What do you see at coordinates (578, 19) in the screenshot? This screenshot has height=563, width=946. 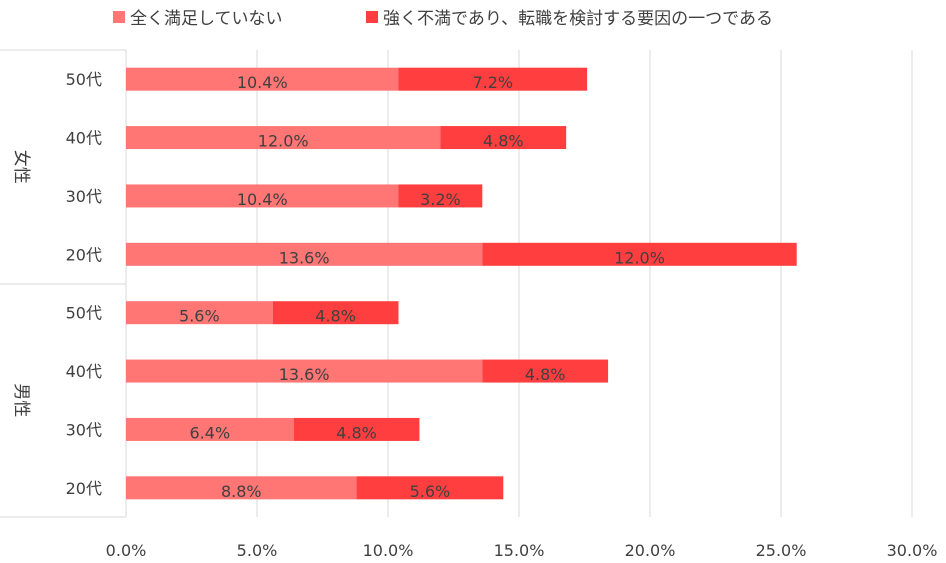 I see `legend-label: 強く不満であり、転職を検討する要因の一つである` at bounding box center [578, 19].